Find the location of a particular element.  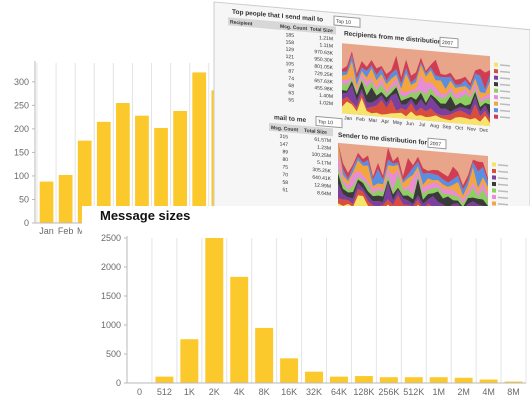

bottom-row-count: 147 is located at coordinates (284, 144).